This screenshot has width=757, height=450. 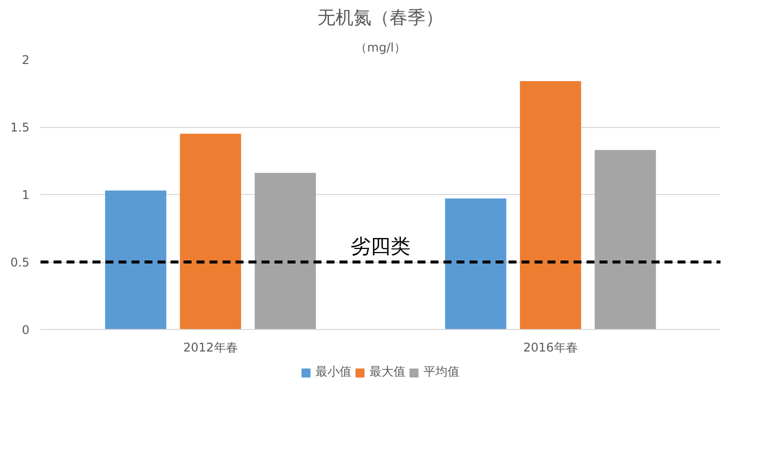 What do you see at coordinates (20, 127) in the screenshot?
I see `y-tick-label: 1.5` at bounding box center [20, 127].